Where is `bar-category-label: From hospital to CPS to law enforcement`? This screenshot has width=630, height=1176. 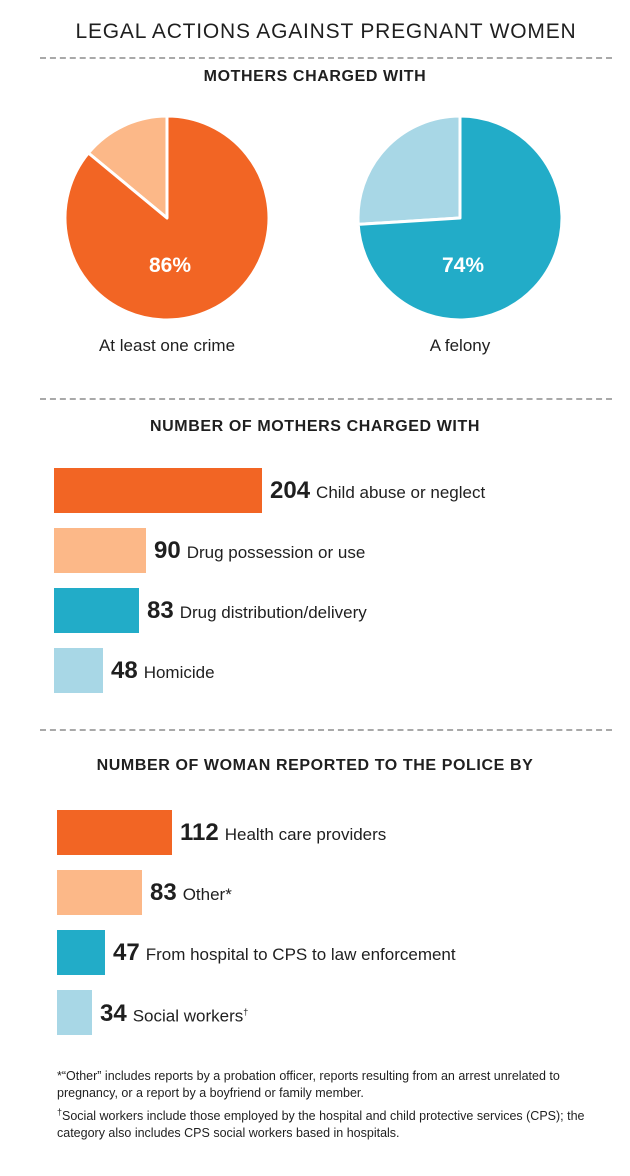 bar-category-label: From hospital to CPS to law enforcement is located at coordinates (300, 954).